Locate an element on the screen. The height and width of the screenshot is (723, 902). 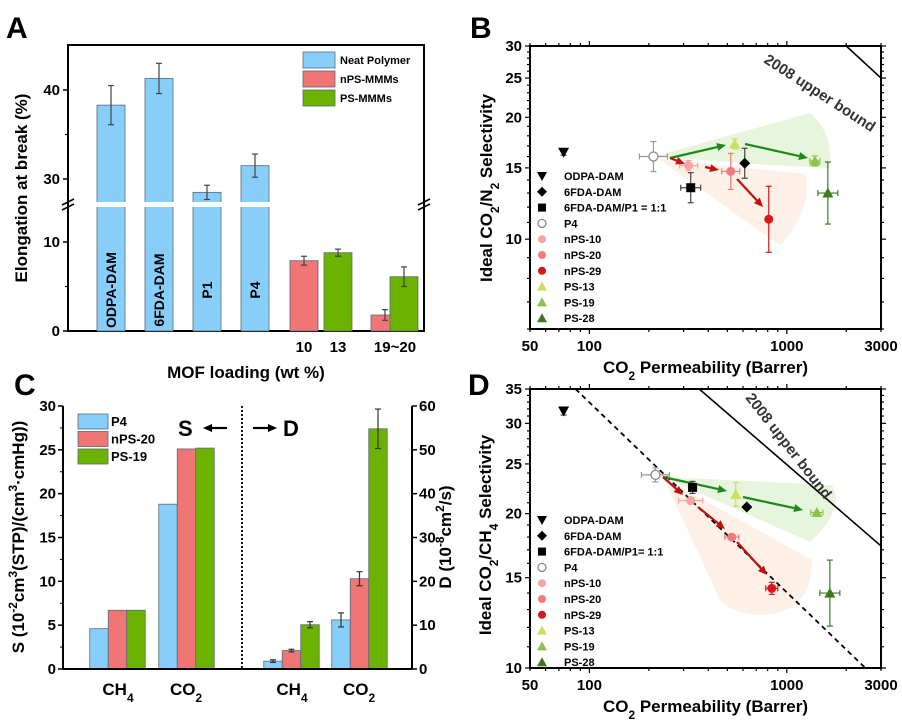
y-right-axis-label-part: cm is located at coordinates (445, 524).